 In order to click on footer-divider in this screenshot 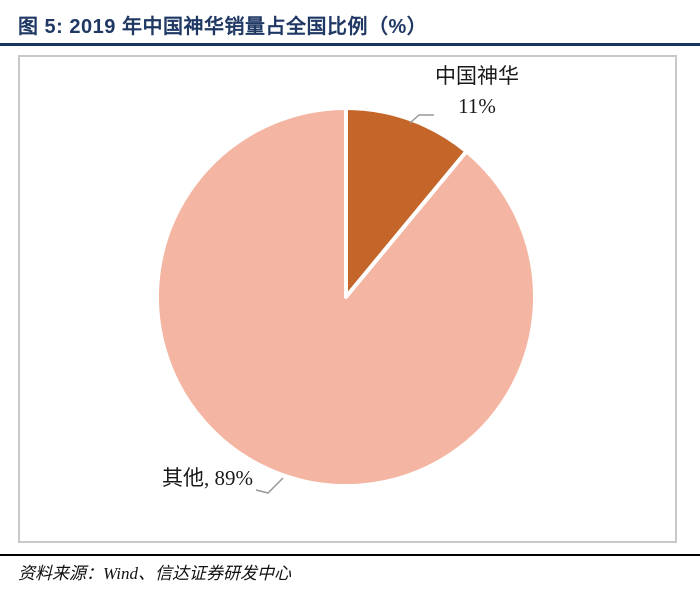, I will do `click(350, 555)`.